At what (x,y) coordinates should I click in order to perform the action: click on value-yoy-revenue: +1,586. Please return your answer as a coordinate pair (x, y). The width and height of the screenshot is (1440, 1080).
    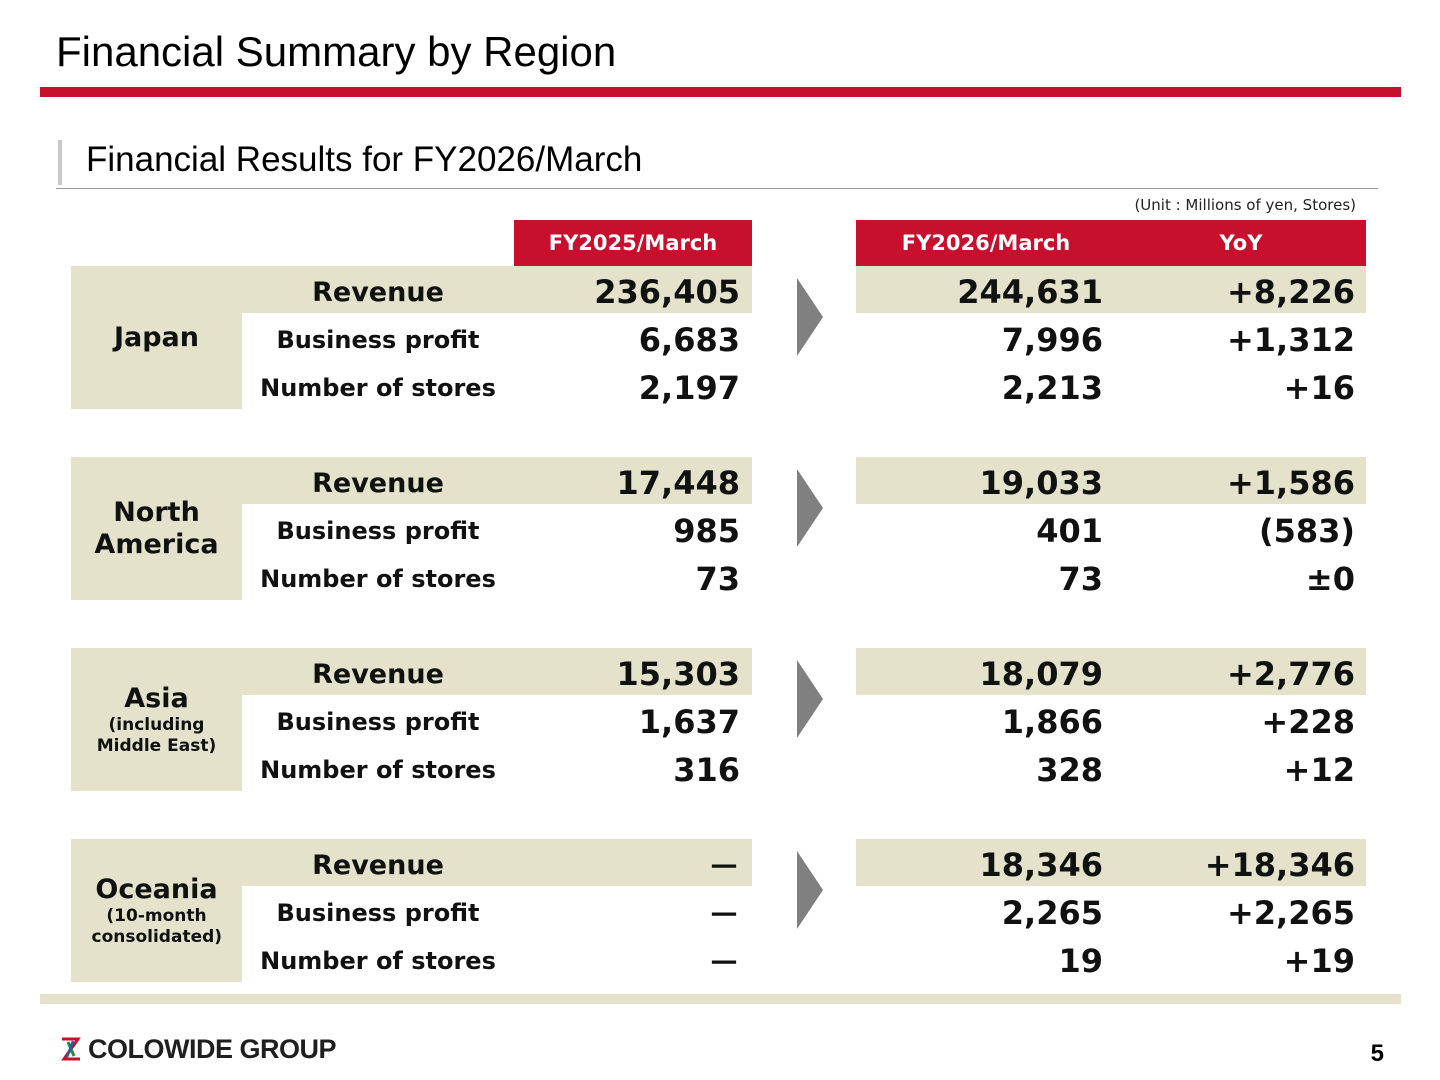
    Looking at the image, I should click on (1290, 483).